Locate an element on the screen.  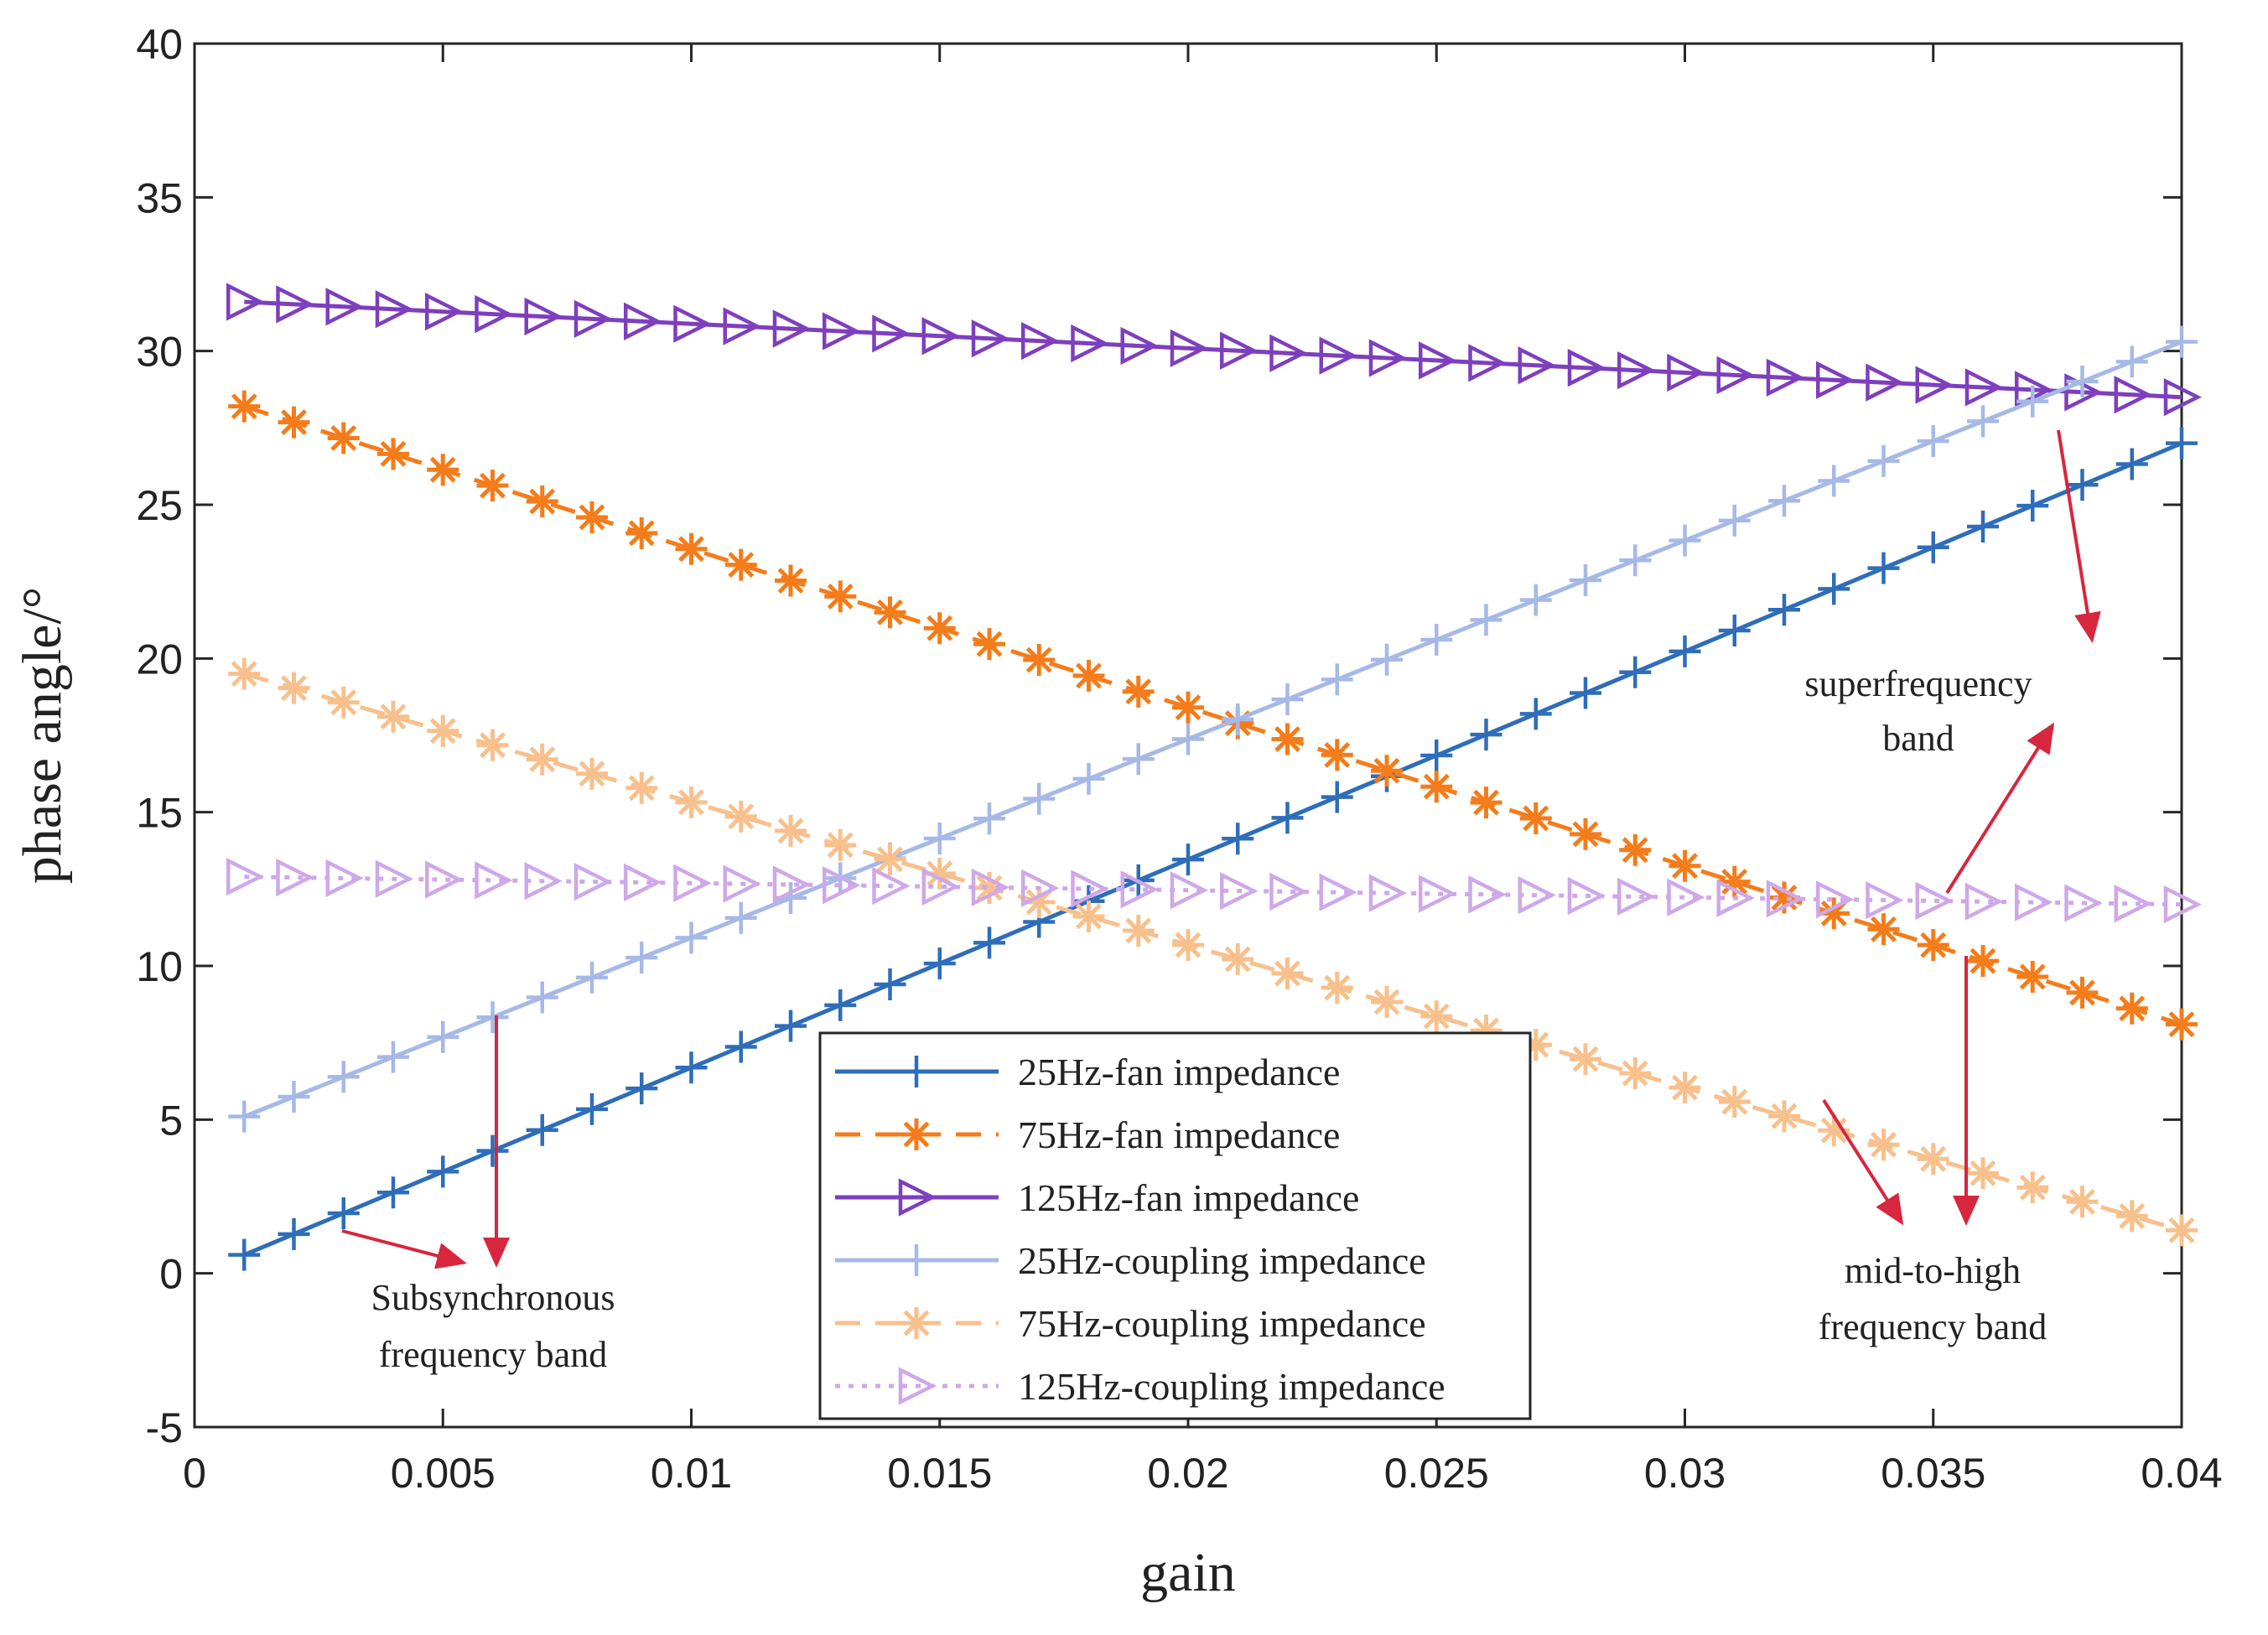
x-tick-label: 0.025 is located at coordinates (1436, 1473).